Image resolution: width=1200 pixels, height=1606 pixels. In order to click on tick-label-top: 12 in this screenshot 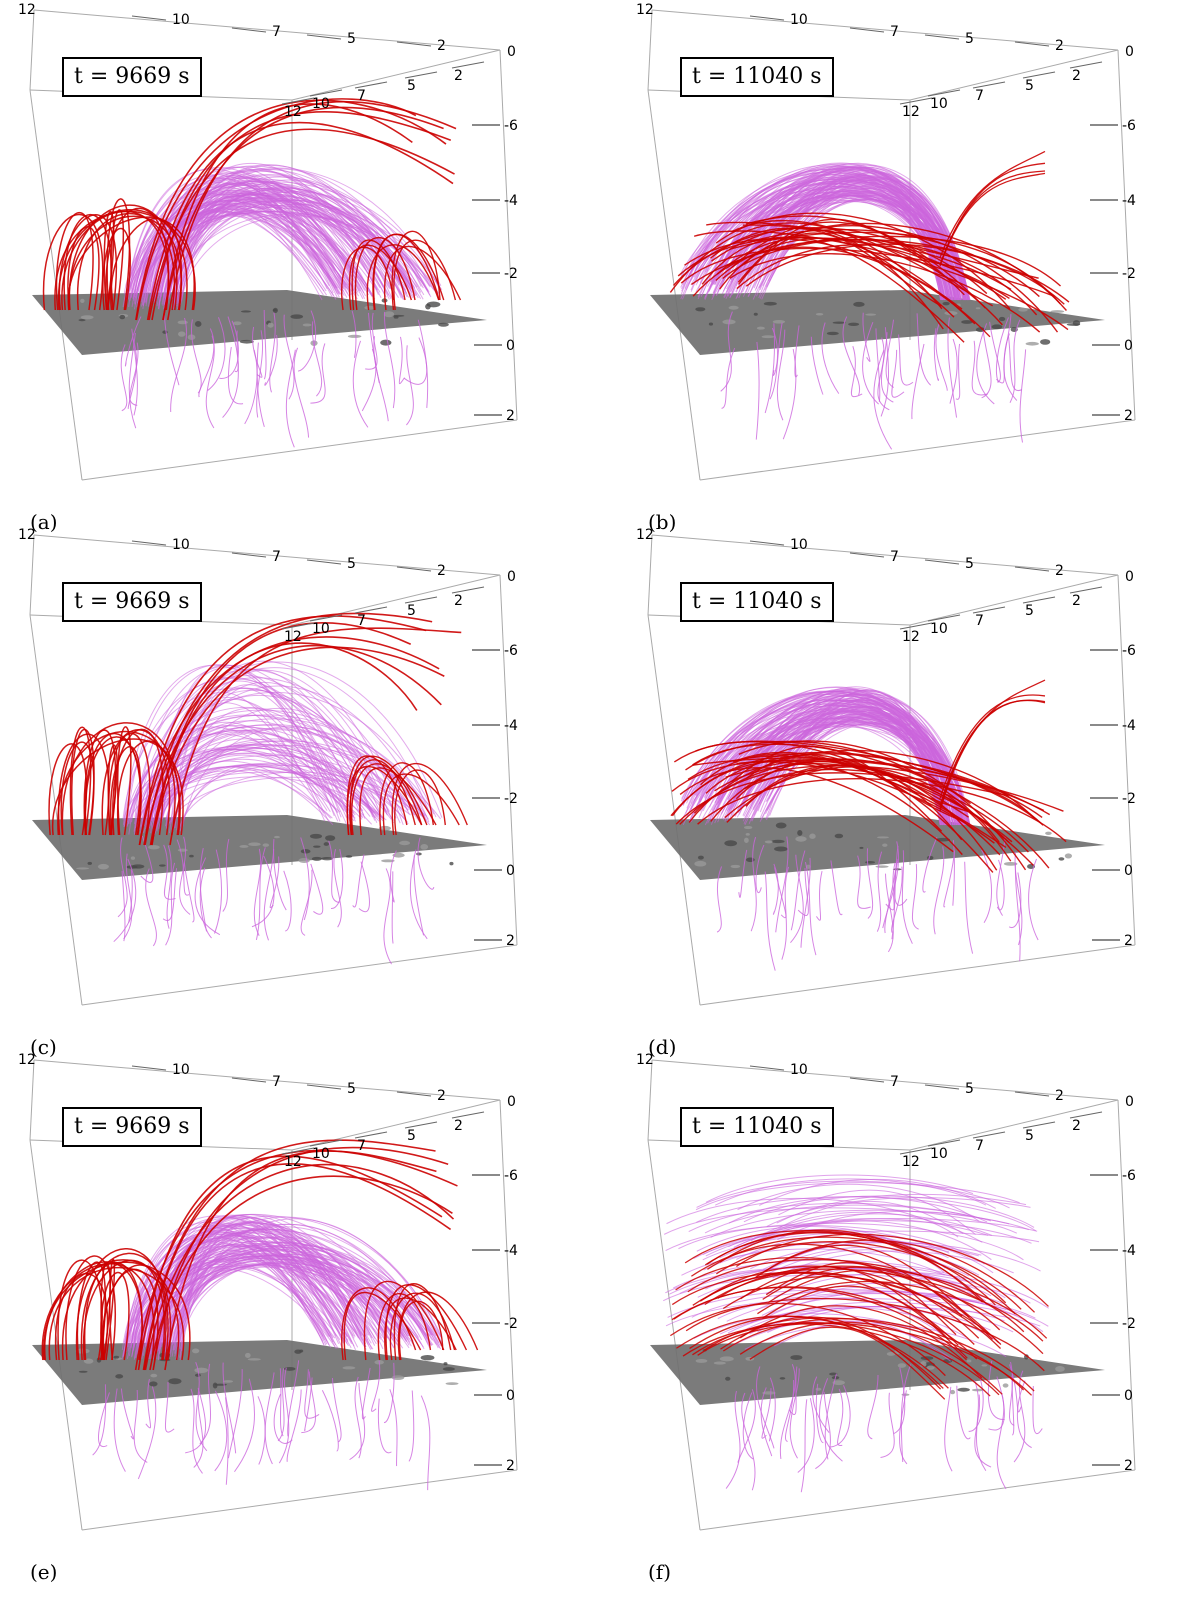, I will do `click(27, 535)`.